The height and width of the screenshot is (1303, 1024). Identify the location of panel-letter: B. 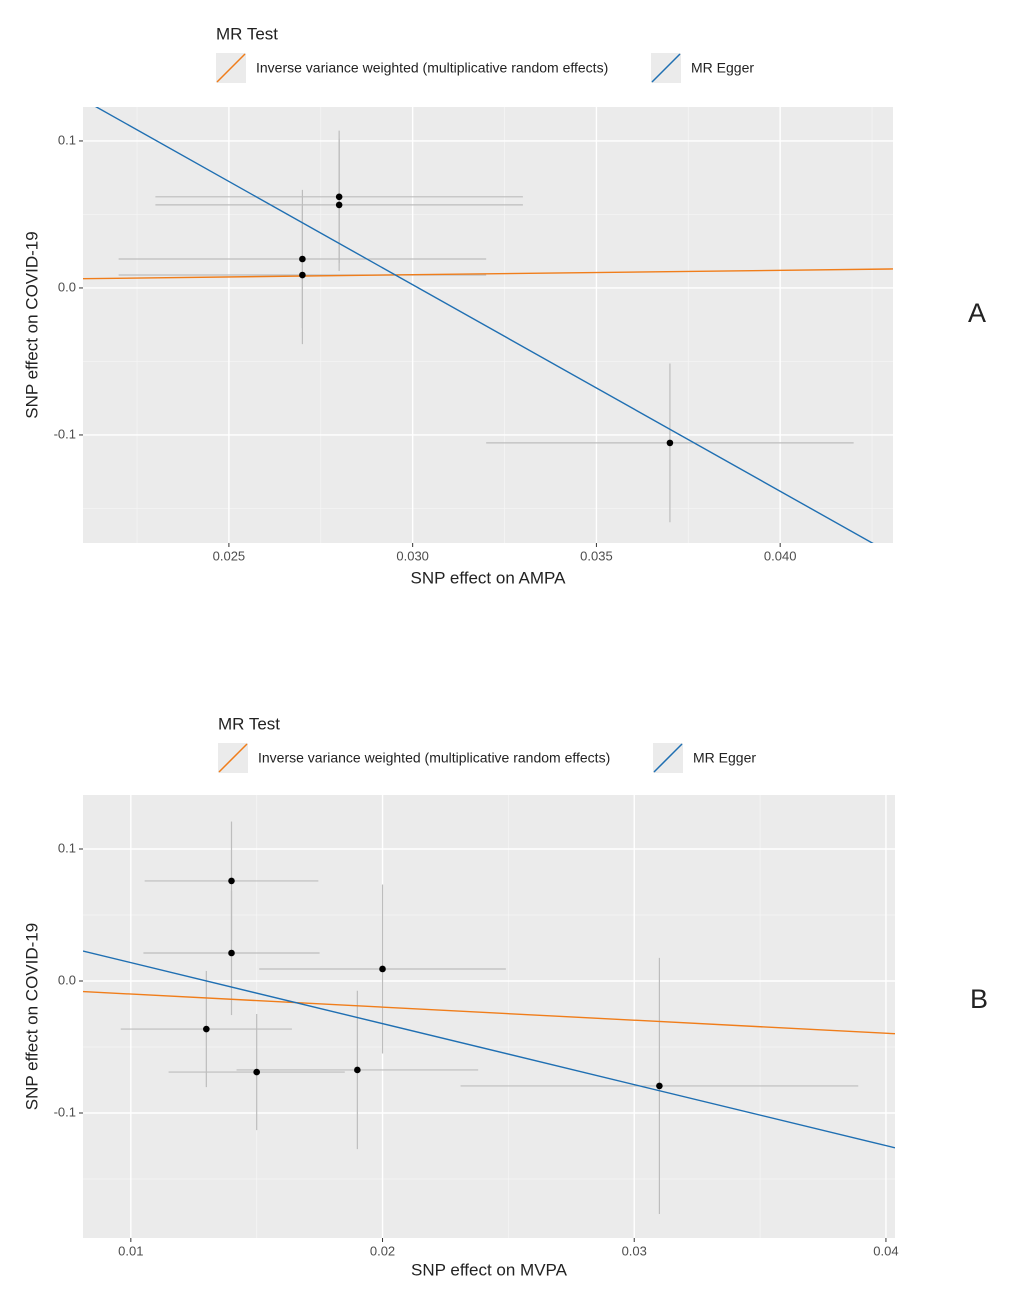
(979, 999).